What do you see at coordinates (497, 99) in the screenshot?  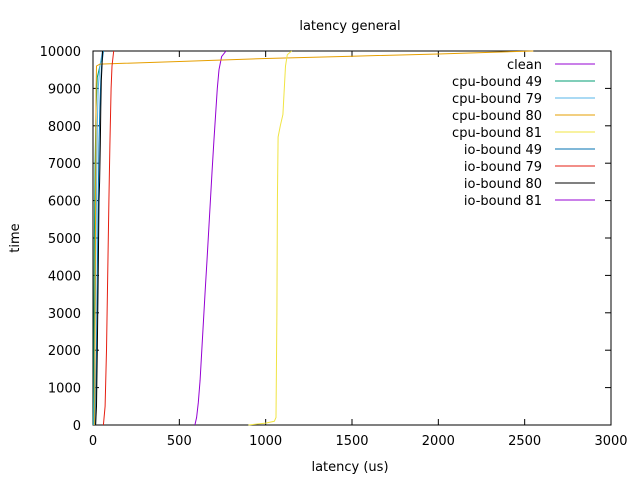 I see `legend-label: cpu-bound 79` at bounding box center [497, 99].